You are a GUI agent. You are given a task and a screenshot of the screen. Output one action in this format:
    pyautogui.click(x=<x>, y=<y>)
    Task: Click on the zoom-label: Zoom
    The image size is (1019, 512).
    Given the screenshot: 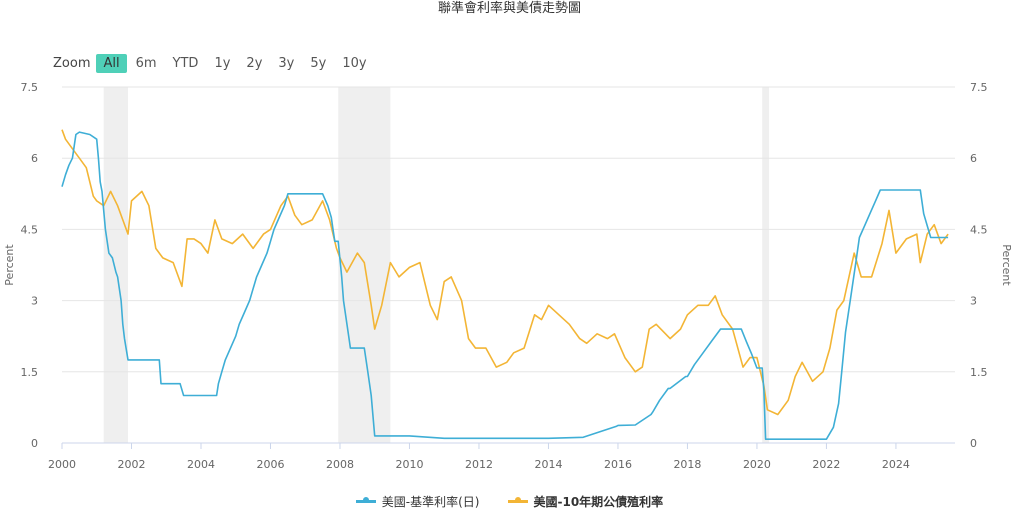 What is the action you would take?
    pyautogui.click(x=72, y=63)
    